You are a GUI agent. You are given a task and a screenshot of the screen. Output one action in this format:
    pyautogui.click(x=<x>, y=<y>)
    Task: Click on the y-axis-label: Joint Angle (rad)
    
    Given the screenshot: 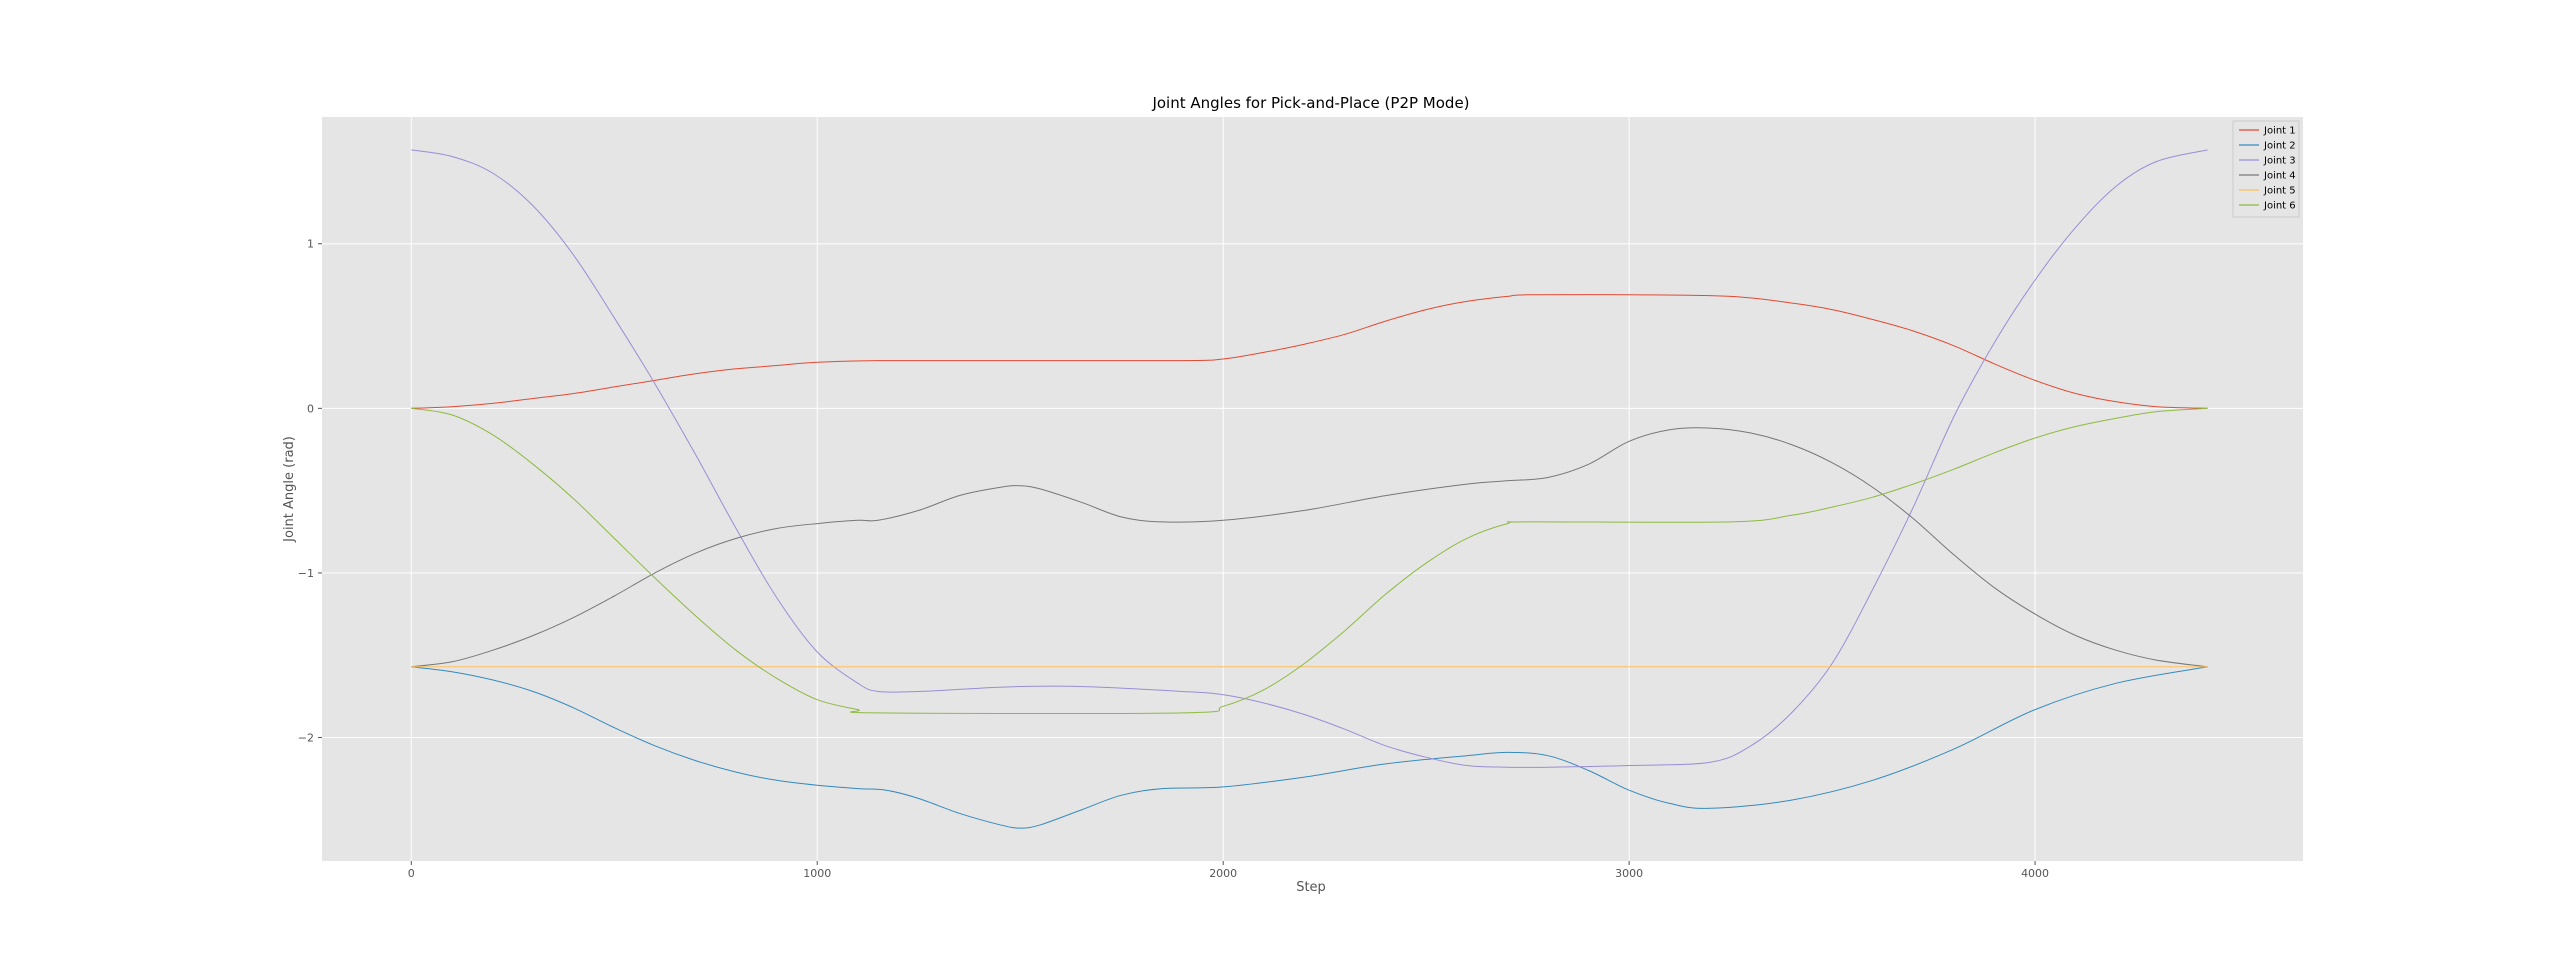 What is the action you would take?
    pyautogui.click(x=289, y=489)
    